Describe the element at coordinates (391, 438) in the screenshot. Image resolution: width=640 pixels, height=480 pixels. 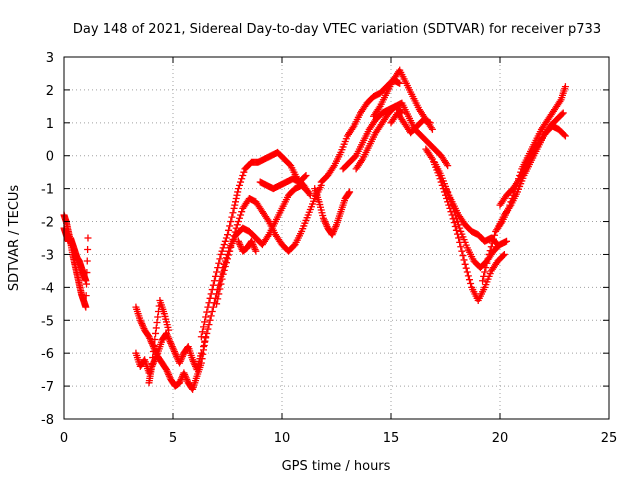
I see `x-tick-label: 15` at that location.